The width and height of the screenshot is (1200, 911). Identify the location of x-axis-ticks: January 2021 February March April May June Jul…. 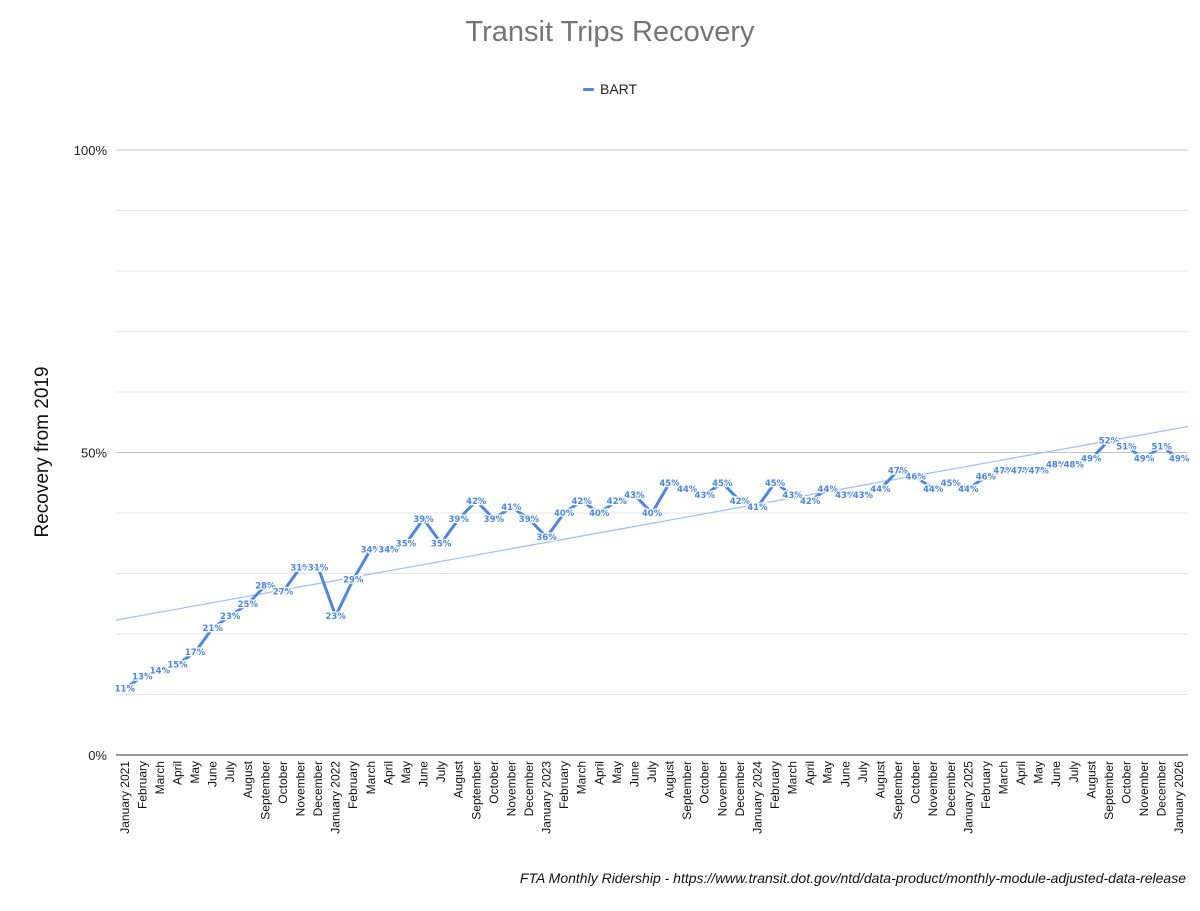
(652, 796).